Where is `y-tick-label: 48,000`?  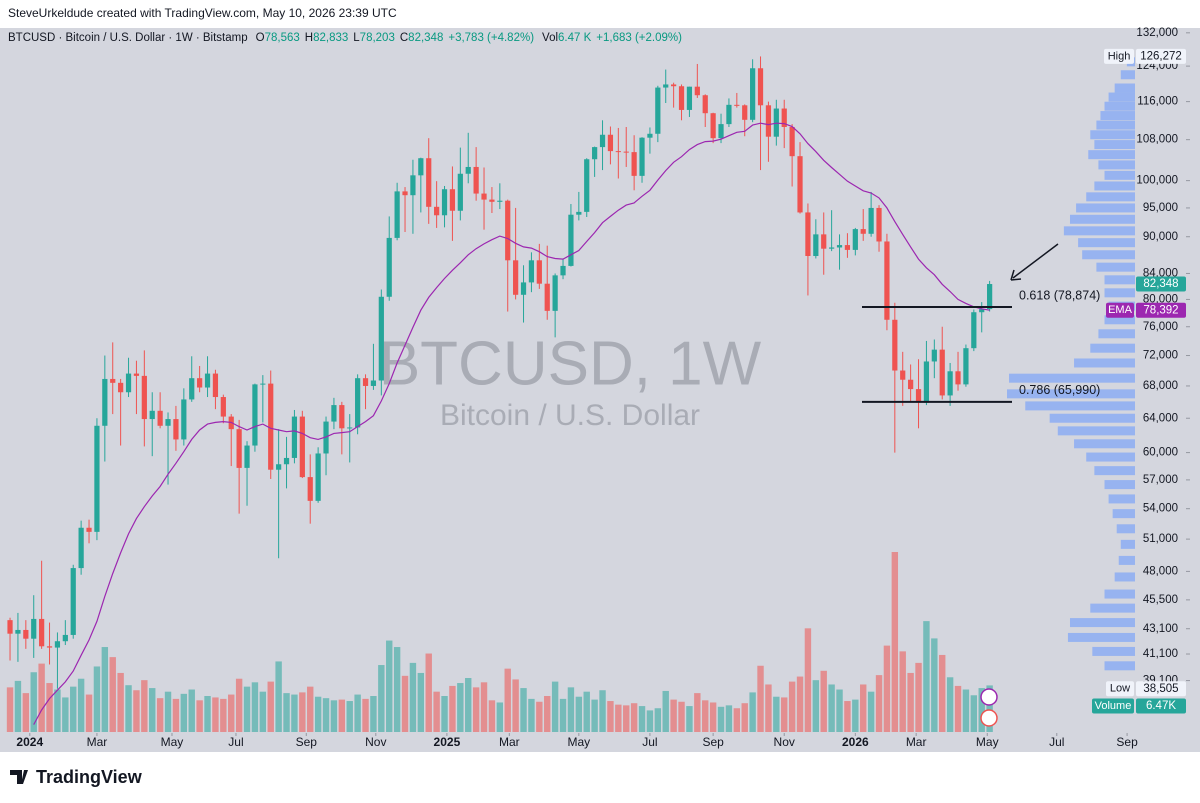
y-tick-label: 48,000 is located at coordinates (1160, 571).